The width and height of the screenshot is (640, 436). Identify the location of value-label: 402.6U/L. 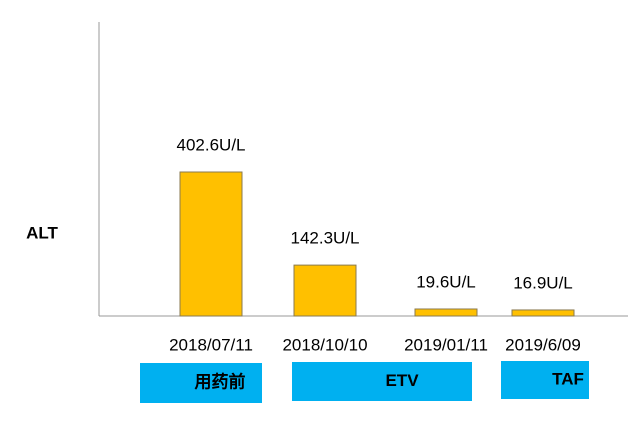
(211, 144).